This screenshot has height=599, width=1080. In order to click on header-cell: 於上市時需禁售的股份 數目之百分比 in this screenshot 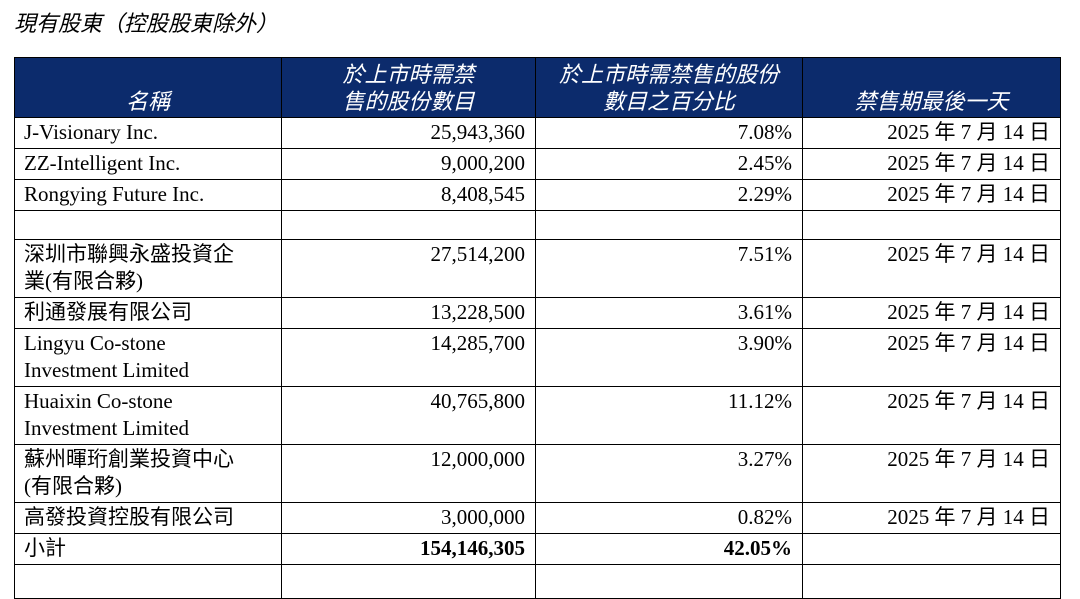, I will do `click(669, 87)`.